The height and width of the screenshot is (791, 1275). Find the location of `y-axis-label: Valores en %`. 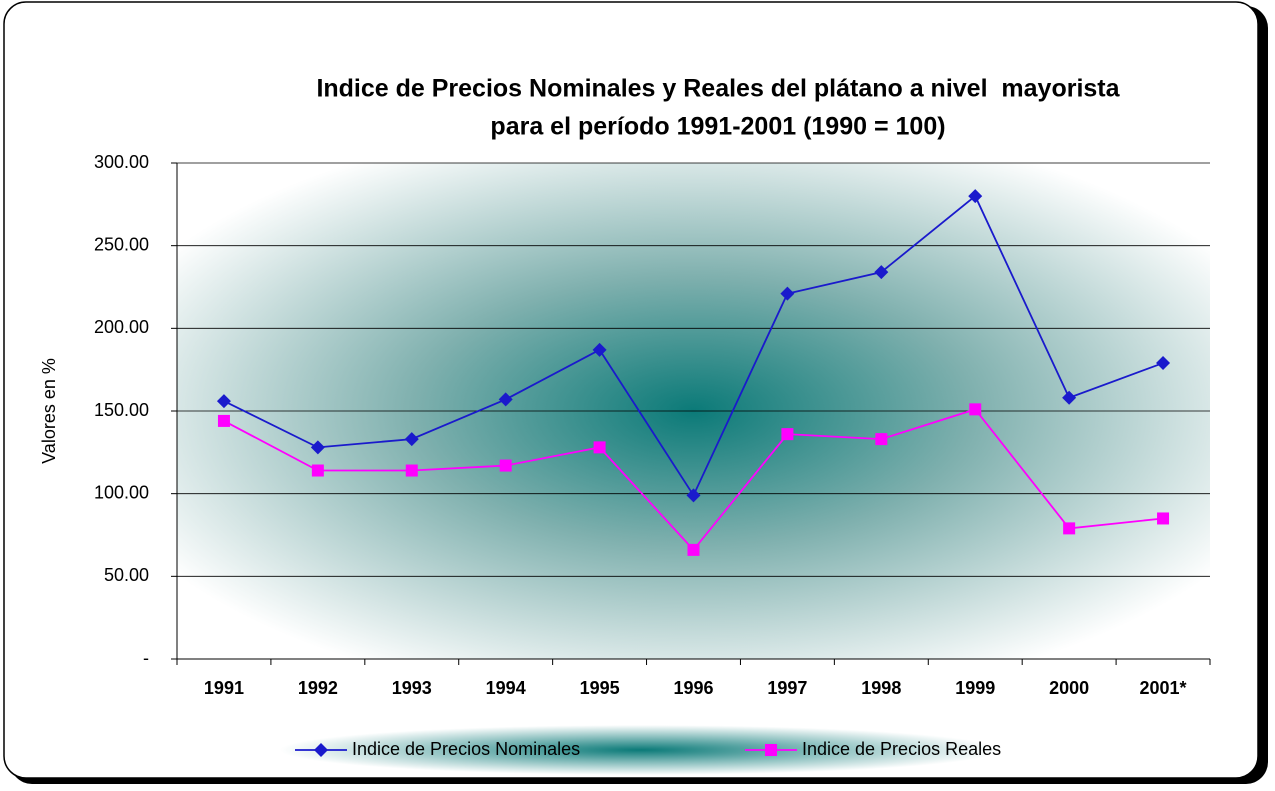

y-axis-label: Valores en % is located at coordinates (49, 411).